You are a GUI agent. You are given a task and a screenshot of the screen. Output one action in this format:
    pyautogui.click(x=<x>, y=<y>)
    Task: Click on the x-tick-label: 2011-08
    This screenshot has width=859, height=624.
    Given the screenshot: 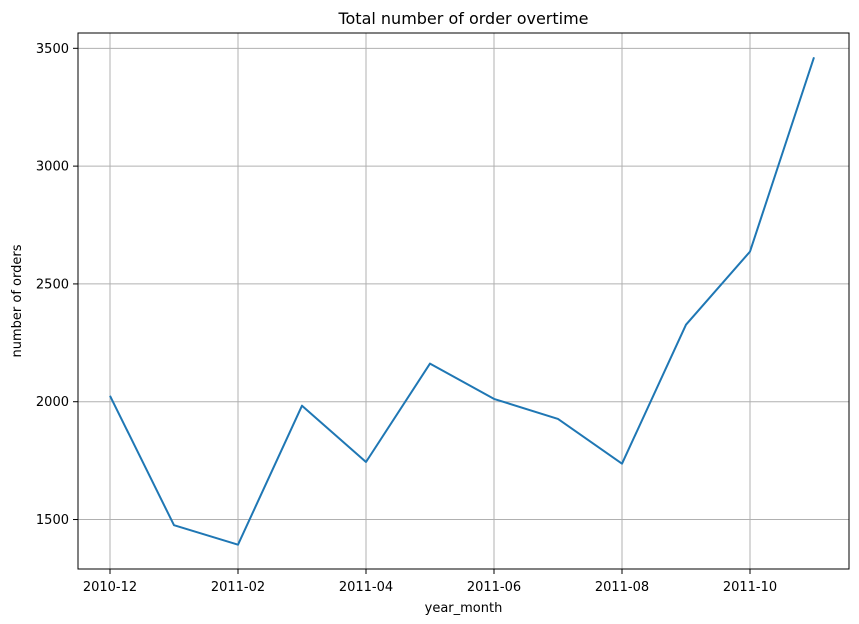 What is the action you would take?
    pyautogui.click(x=622, y=587)
    